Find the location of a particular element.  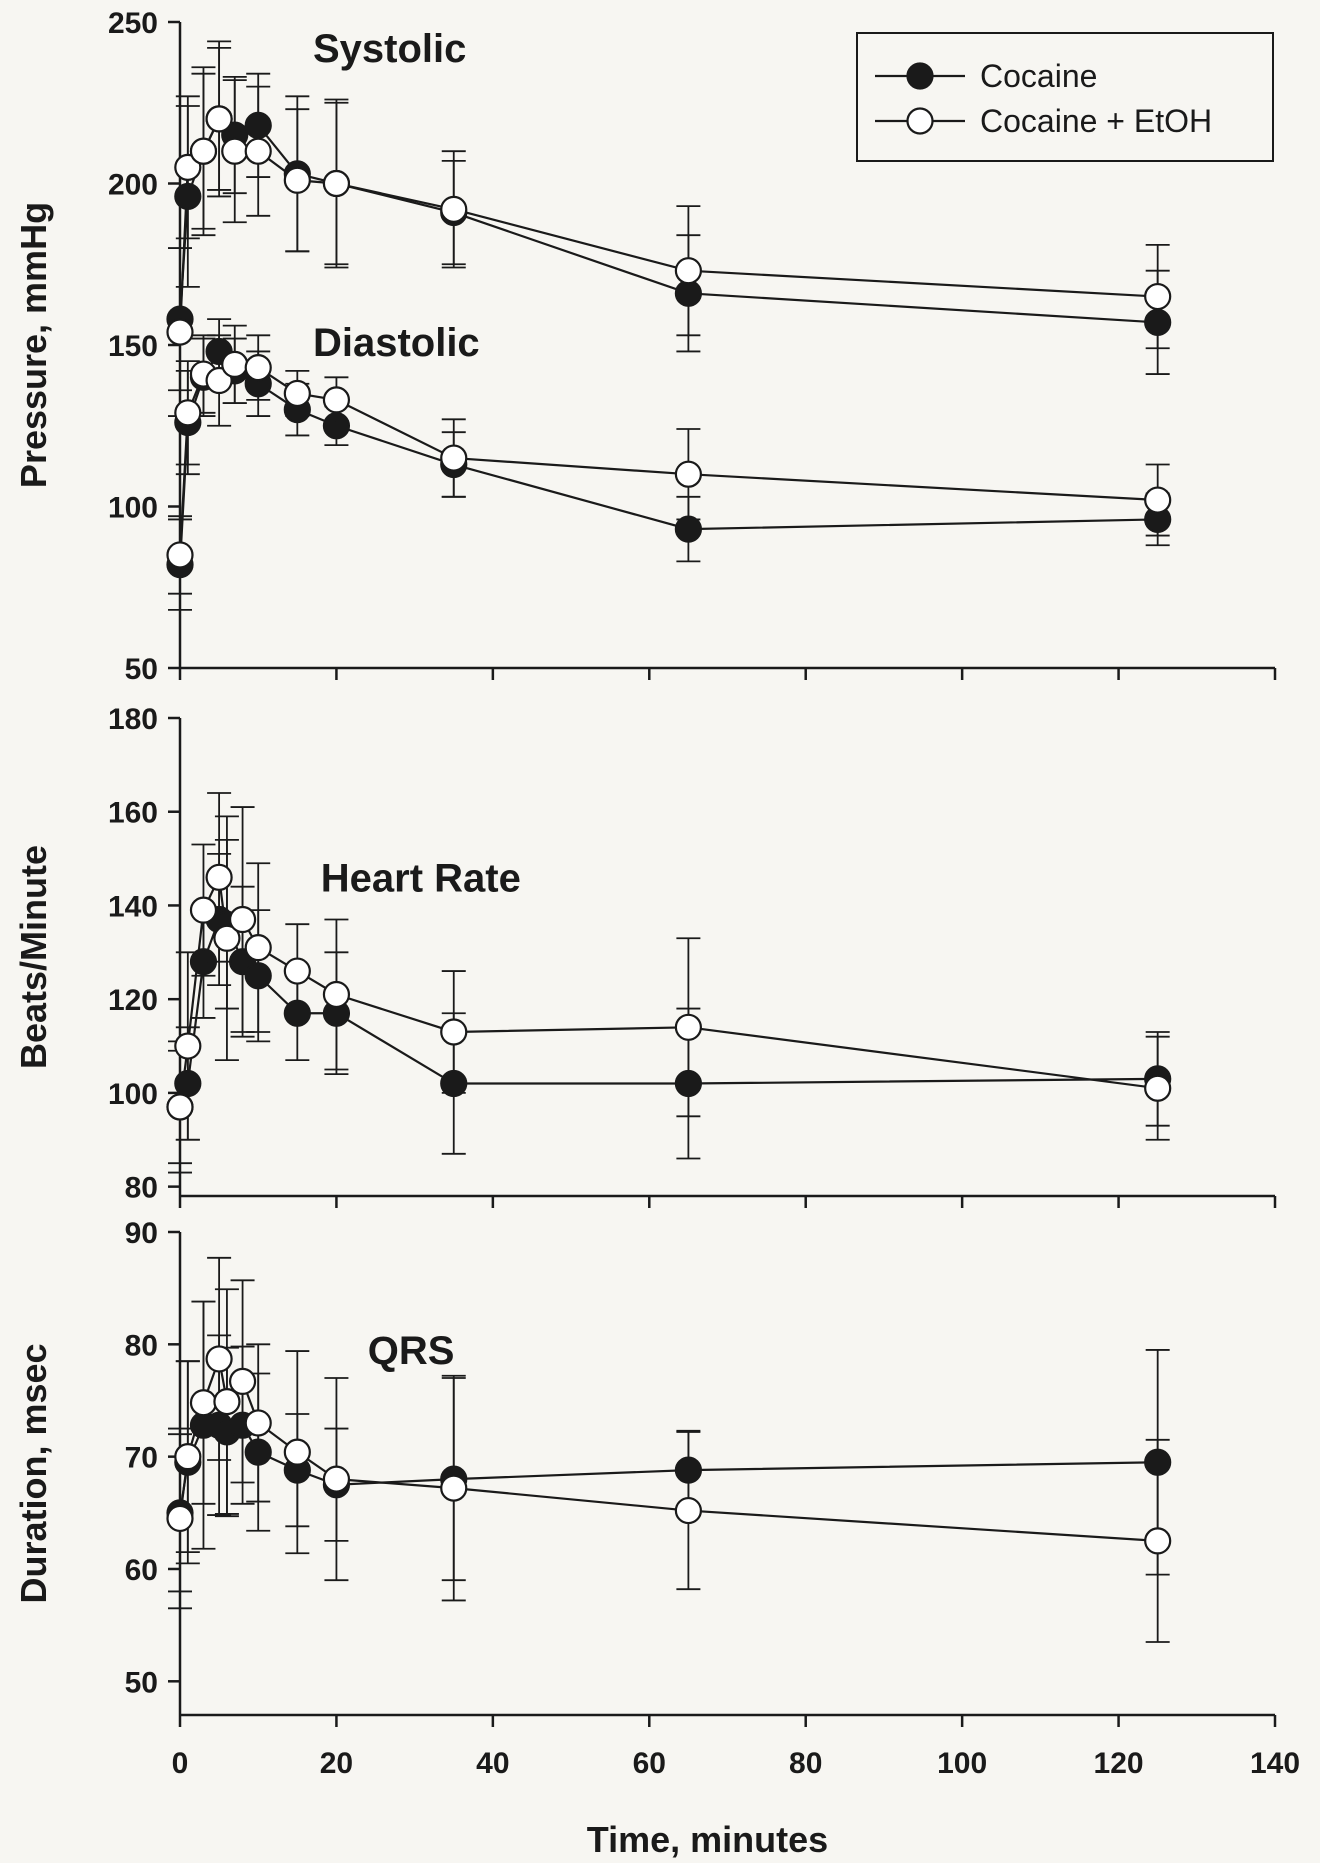

x-tick-label: 40 is located at coordinates (492, 1763).